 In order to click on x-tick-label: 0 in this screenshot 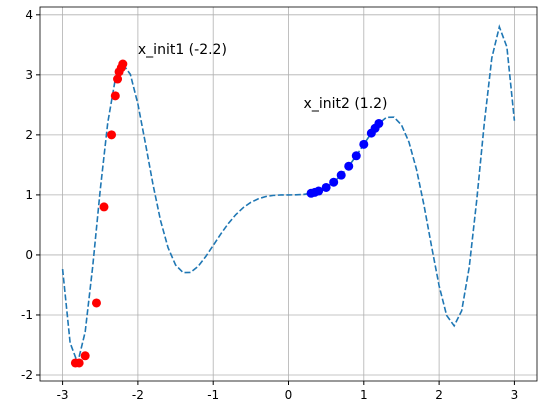, I will do `click(289, 395)`.